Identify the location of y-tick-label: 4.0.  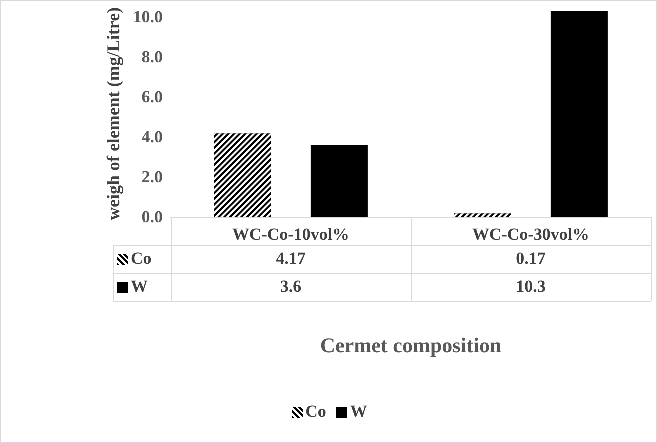
(152, 137).